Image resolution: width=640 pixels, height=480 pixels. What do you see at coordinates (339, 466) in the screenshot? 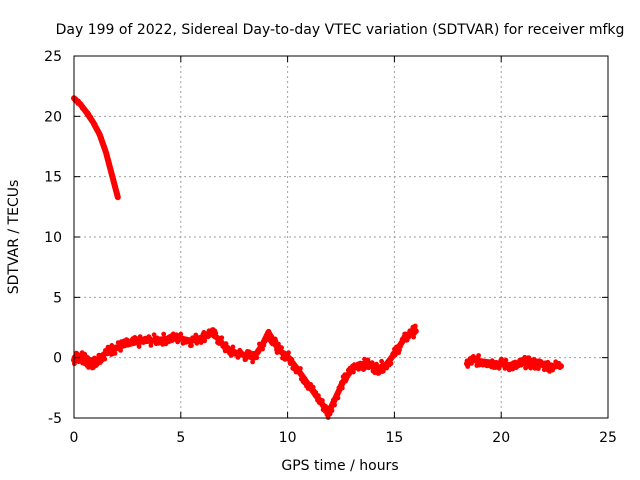
I see `x-axis-label: GPS time / hours` at bounding box center [339, 466].